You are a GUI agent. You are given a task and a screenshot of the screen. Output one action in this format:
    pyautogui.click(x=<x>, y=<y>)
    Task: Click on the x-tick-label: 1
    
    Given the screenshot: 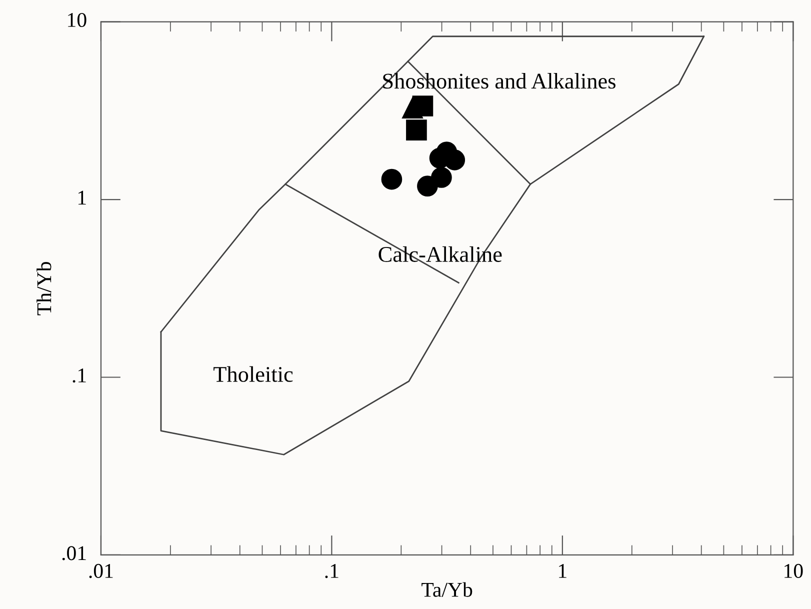 What is the action you would take?
    pyautogui.click(x=562, y=571)
    